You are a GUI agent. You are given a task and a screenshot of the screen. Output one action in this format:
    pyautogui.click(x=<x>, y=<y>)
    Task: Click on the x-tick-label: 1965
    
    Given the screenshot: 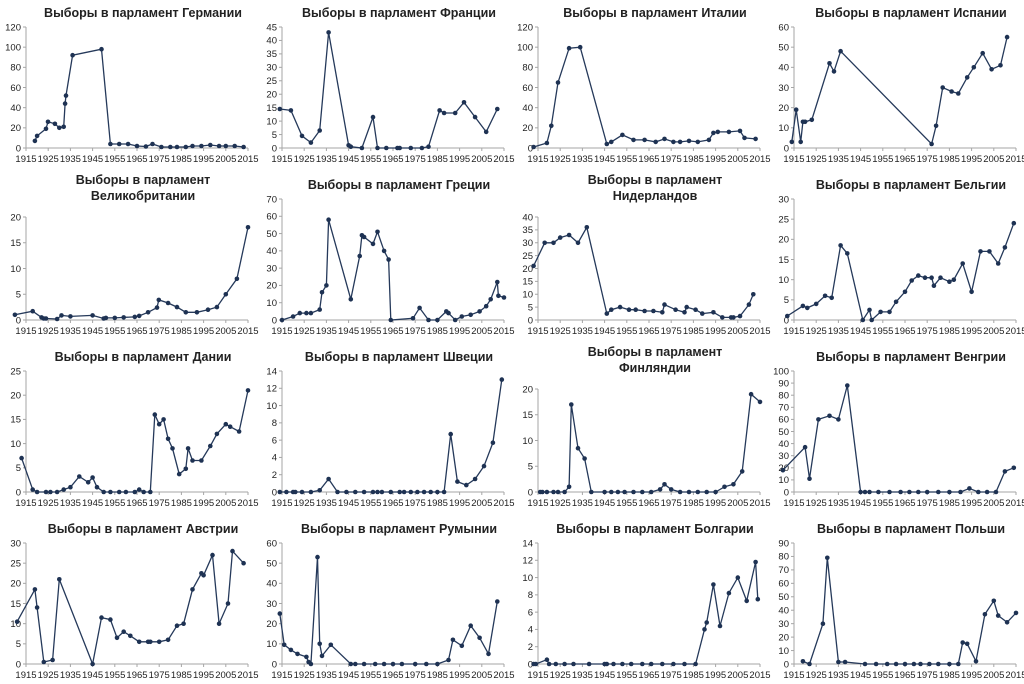 What is the action you would take?
    pyautogui.click(x=392, y=503)
    